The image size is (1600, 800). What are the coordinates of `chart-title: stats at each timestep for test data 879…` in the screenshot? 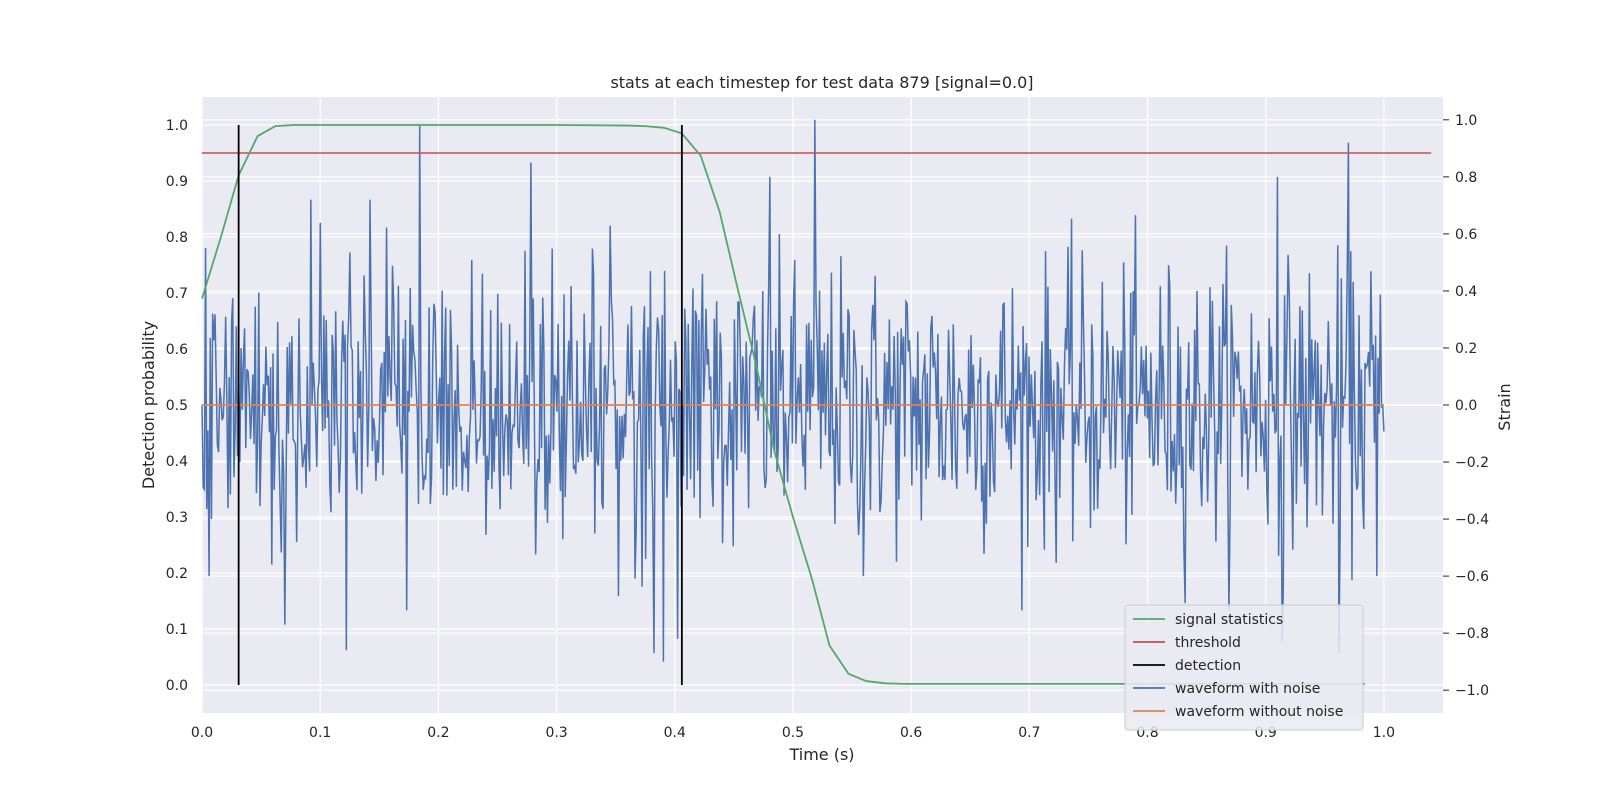 It's located at (821, 82).